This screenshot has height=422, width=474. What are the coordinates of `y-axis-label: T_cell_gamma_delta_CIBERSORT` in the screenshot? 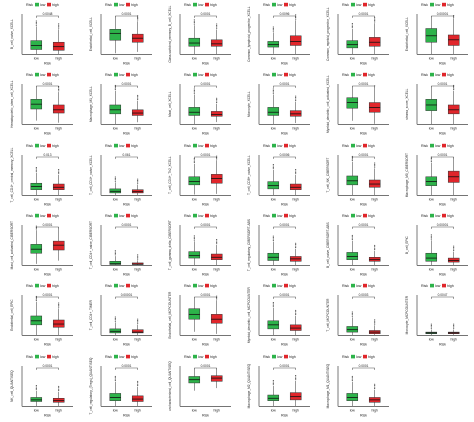 It's located at (170, 245).